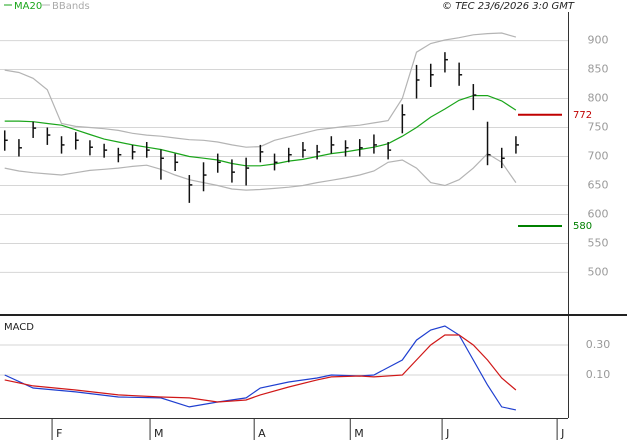 This screenshot has width=627, height=440. Describe the element at coordinates (598, 344) in the screenshot. I see `y-tick-label: 0.30` at that location.